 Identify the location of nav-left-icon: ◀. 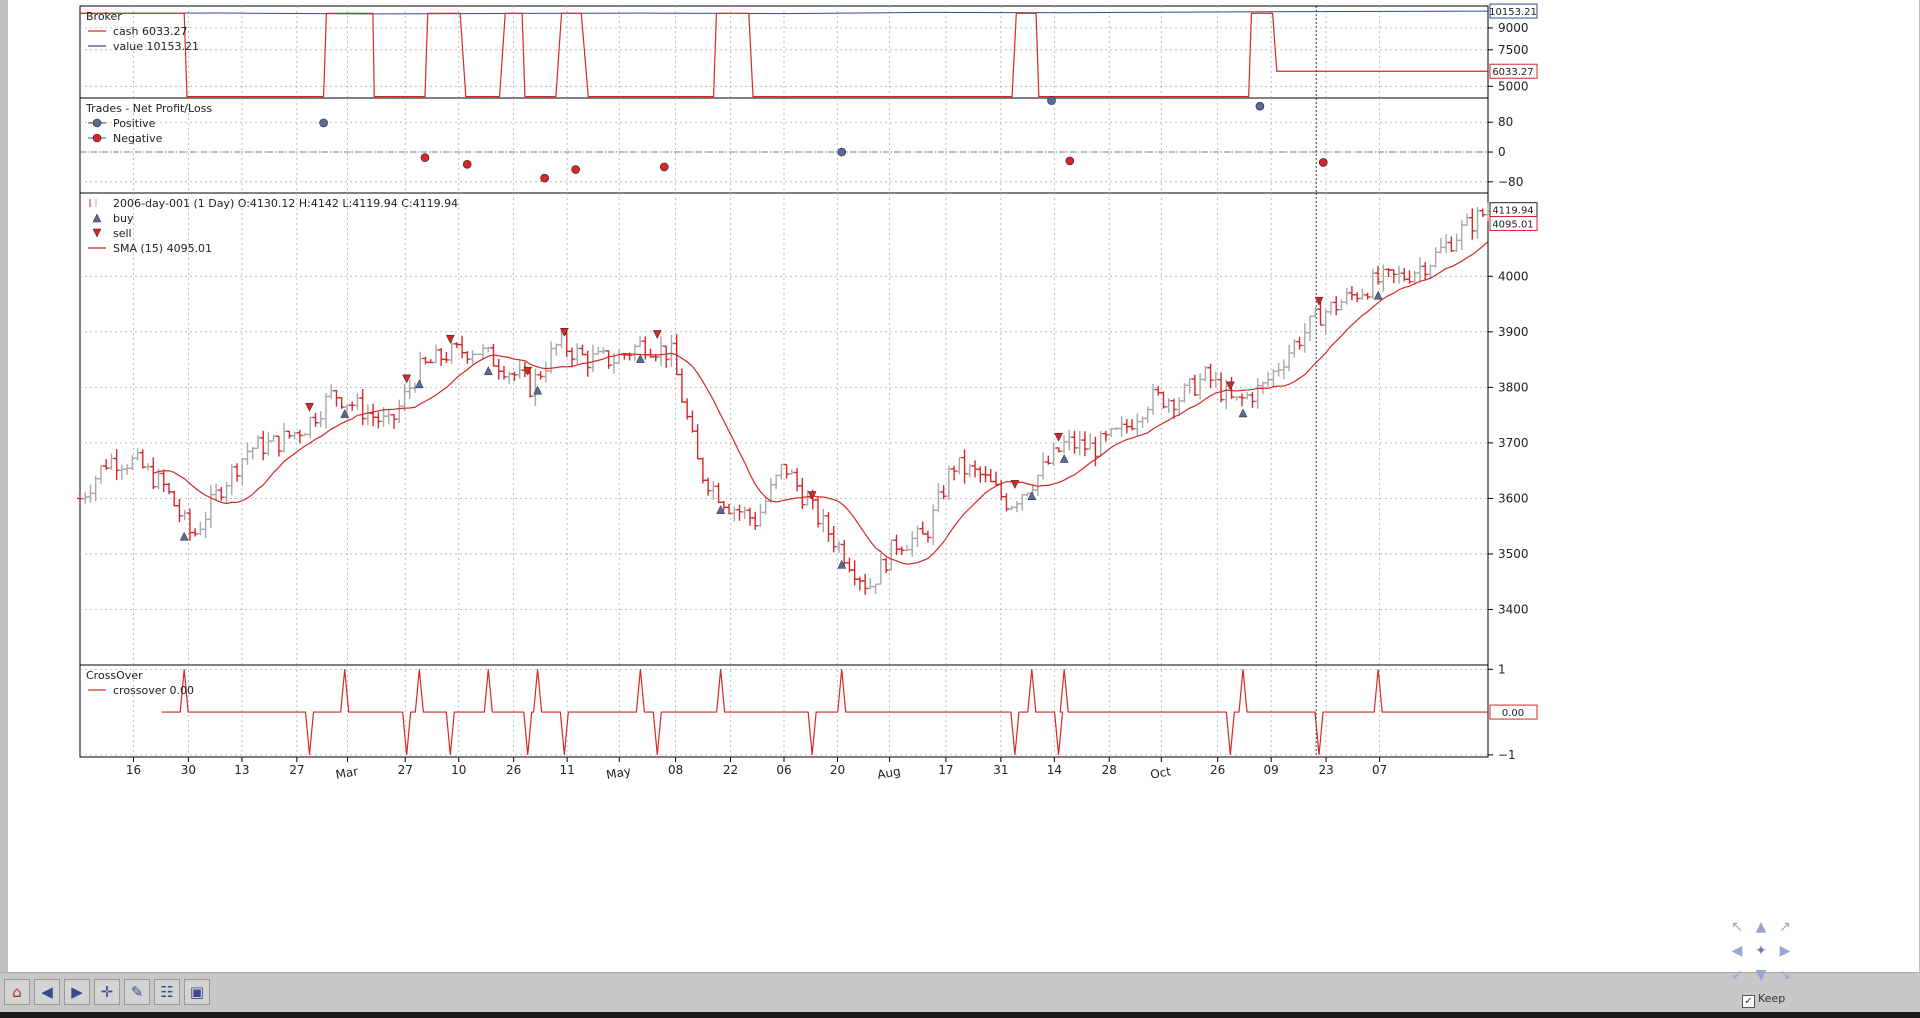
(1737, 951).